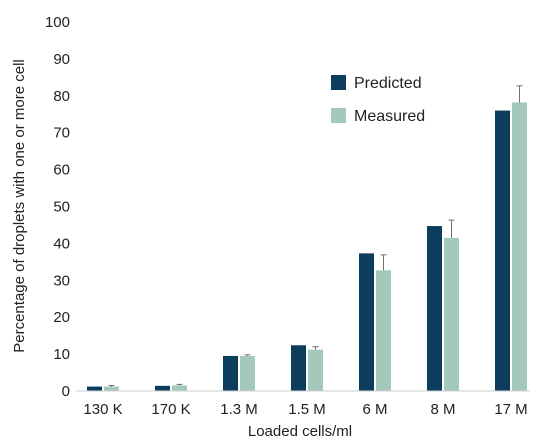 The image size is (538, 442). What do you see at coordinates (61, 170) in the screenshot?
I see `y-tick-label: 60` at bounding box center [61, 170].